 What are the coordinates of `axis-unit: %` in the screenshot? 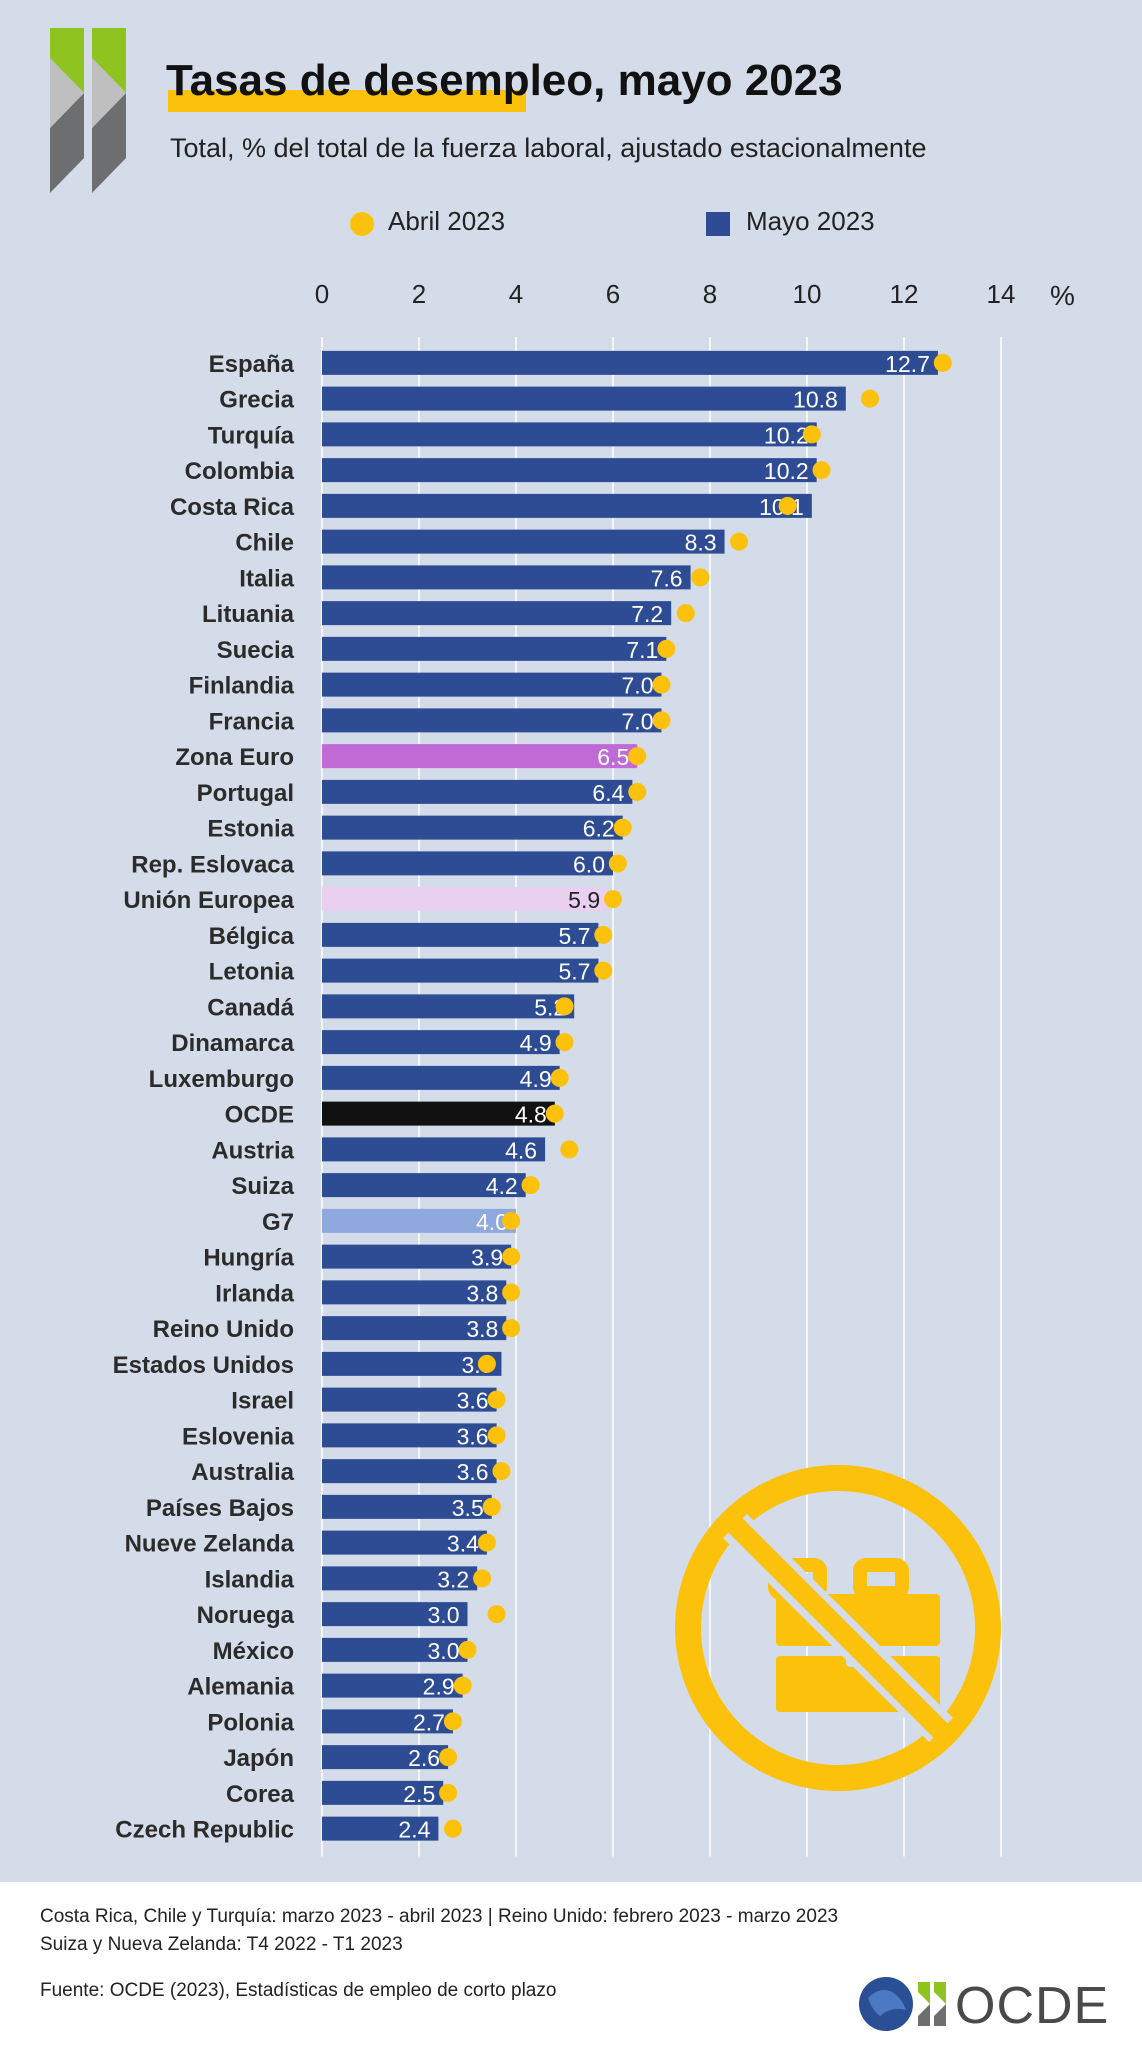 It's located at (1062, 295).